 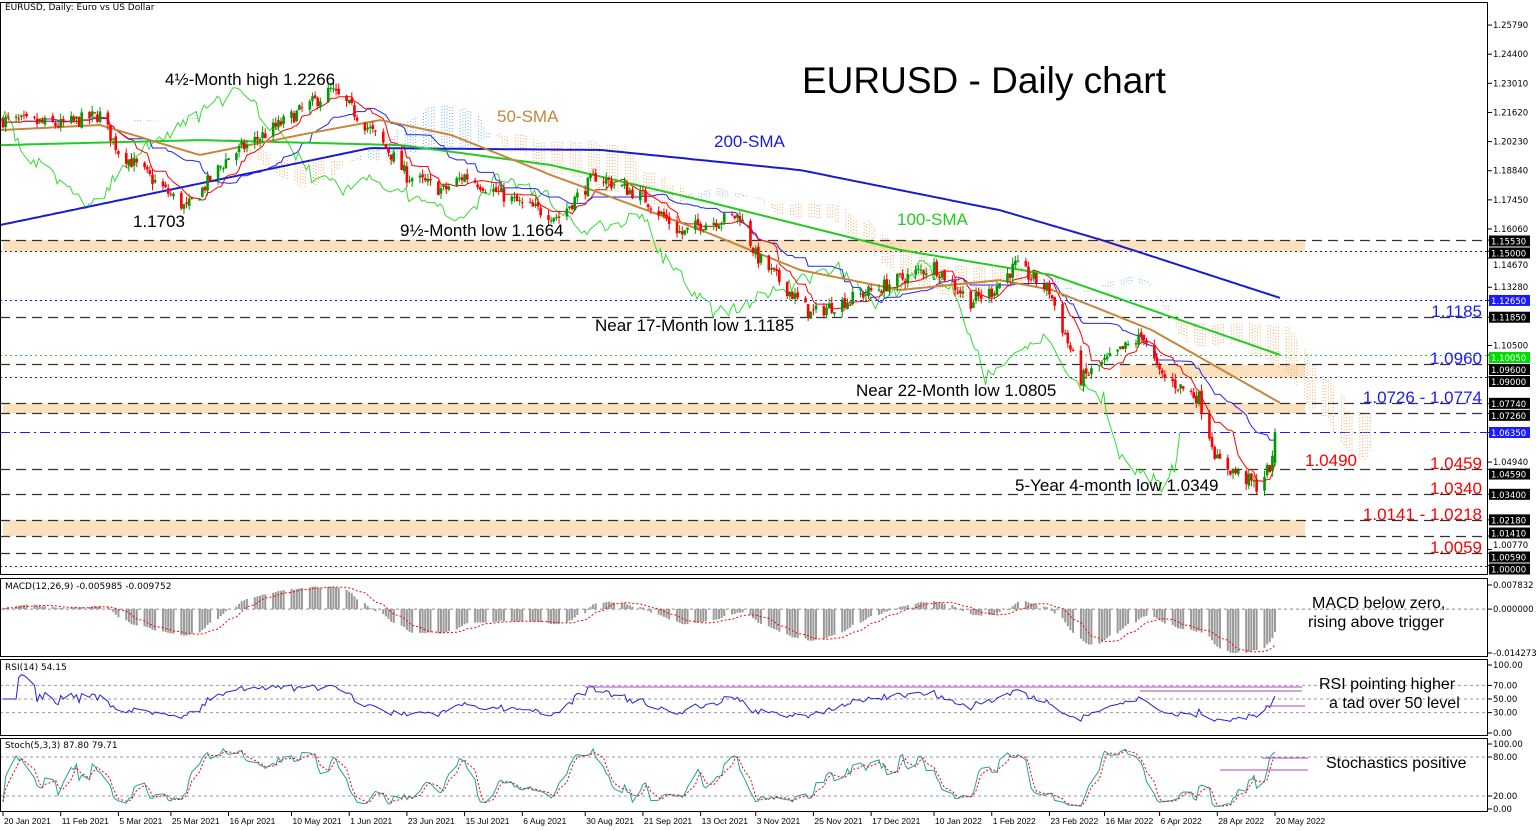 What do you see at coordinates (196, 821) in the screenshot?
I see `date-tick-label: 25 Mar 2021` at bounding box center [196, 821].